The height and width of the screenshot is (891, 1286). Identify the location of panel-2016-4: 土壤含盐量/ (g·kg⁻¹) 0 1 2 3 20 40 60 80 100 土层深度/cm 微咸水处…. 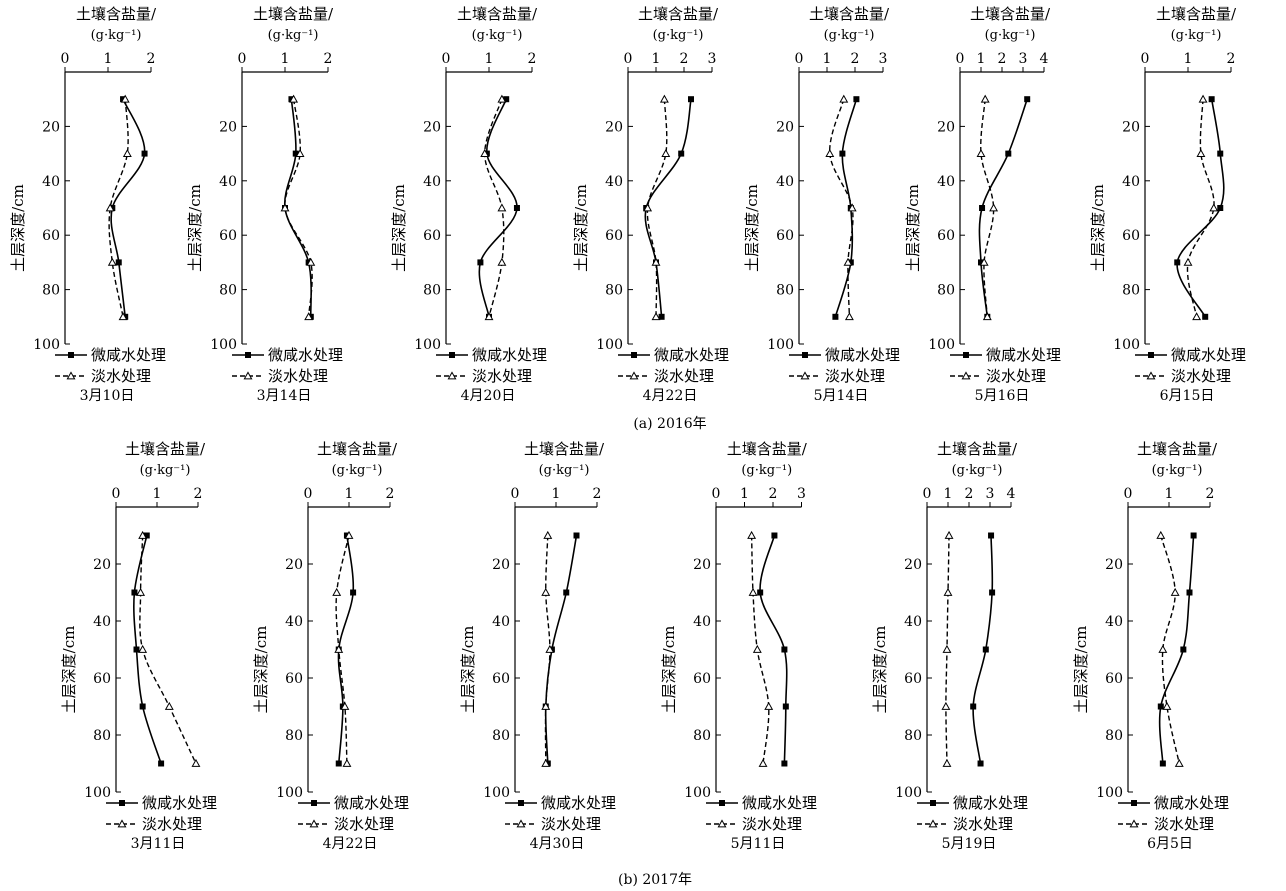
(821, 204).